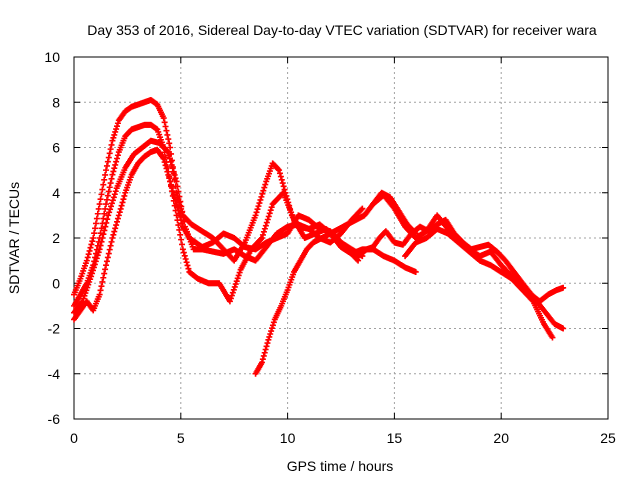 This screenshot has width=640, height=480. What do you see at coordinates (343, 438) in the screenshot?
I see `x-tick-labels: 0 5 10 15 20 25` at bounding box center [343, 438].